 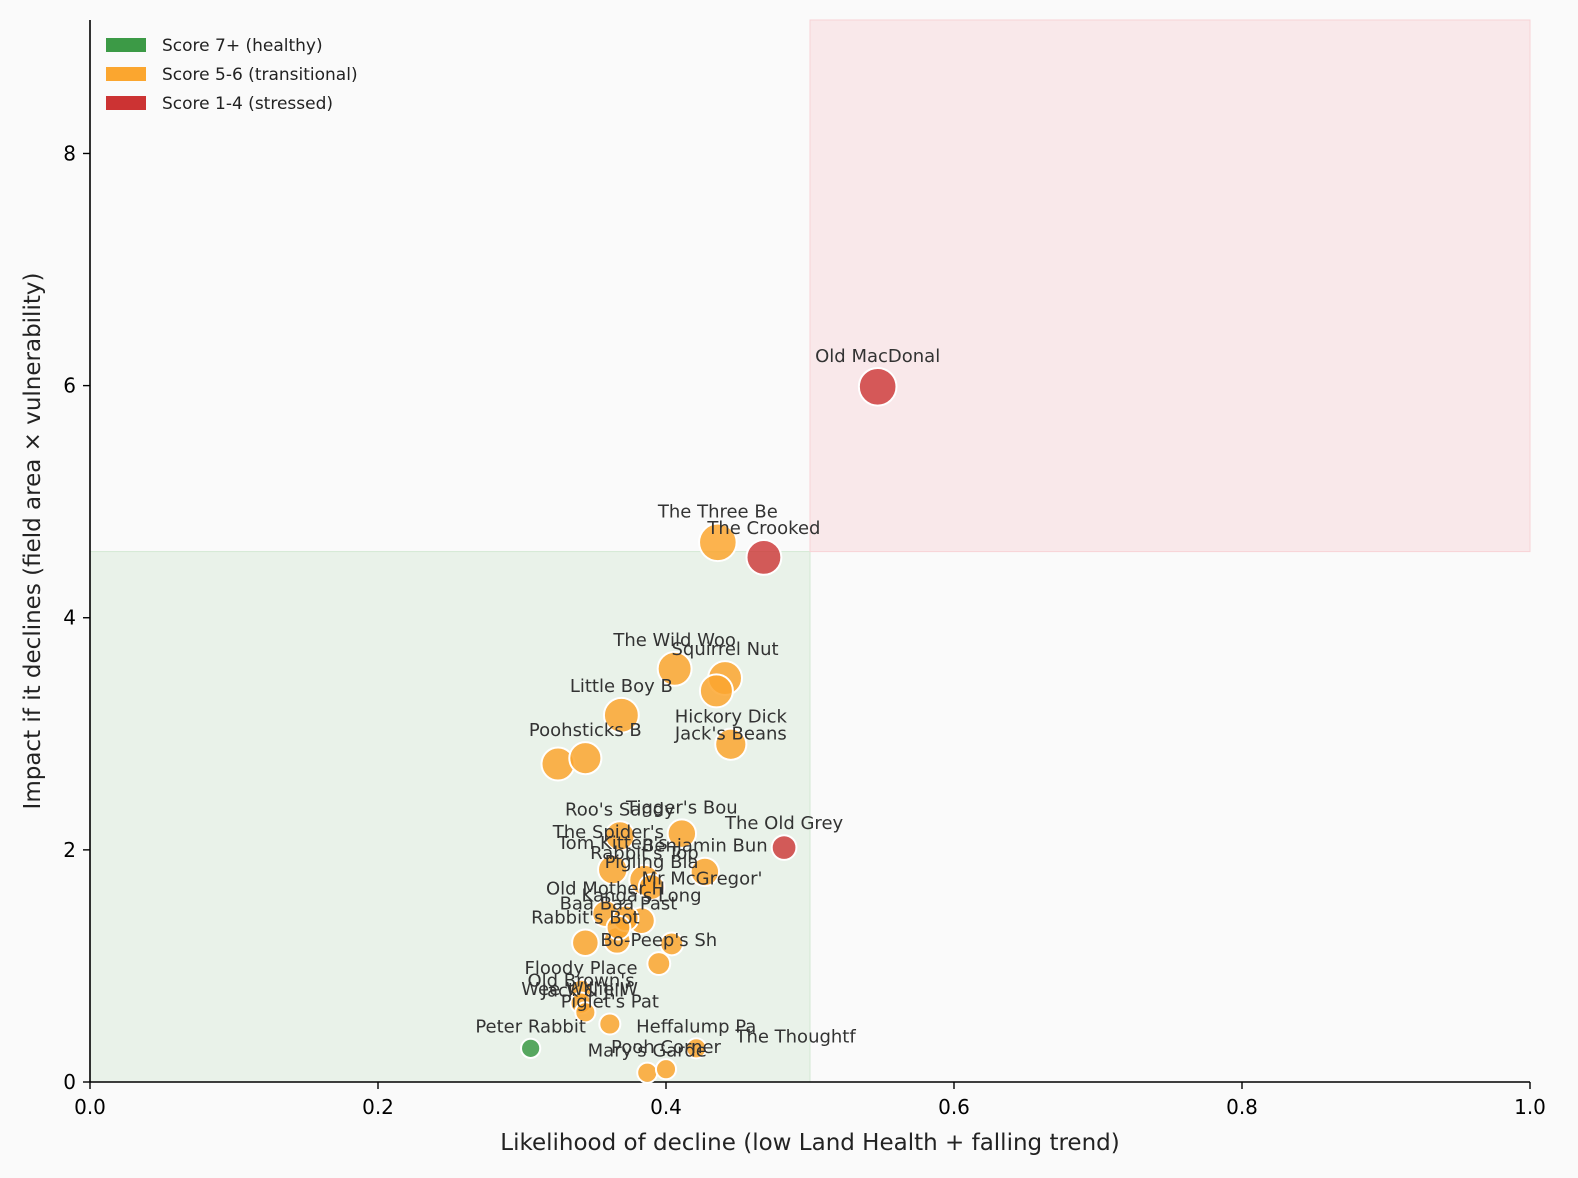 What do you see at coordinates (681, 807) in the screenshot?
I see `point-label: Tigger's Bou` at bounding box center [681, 807].